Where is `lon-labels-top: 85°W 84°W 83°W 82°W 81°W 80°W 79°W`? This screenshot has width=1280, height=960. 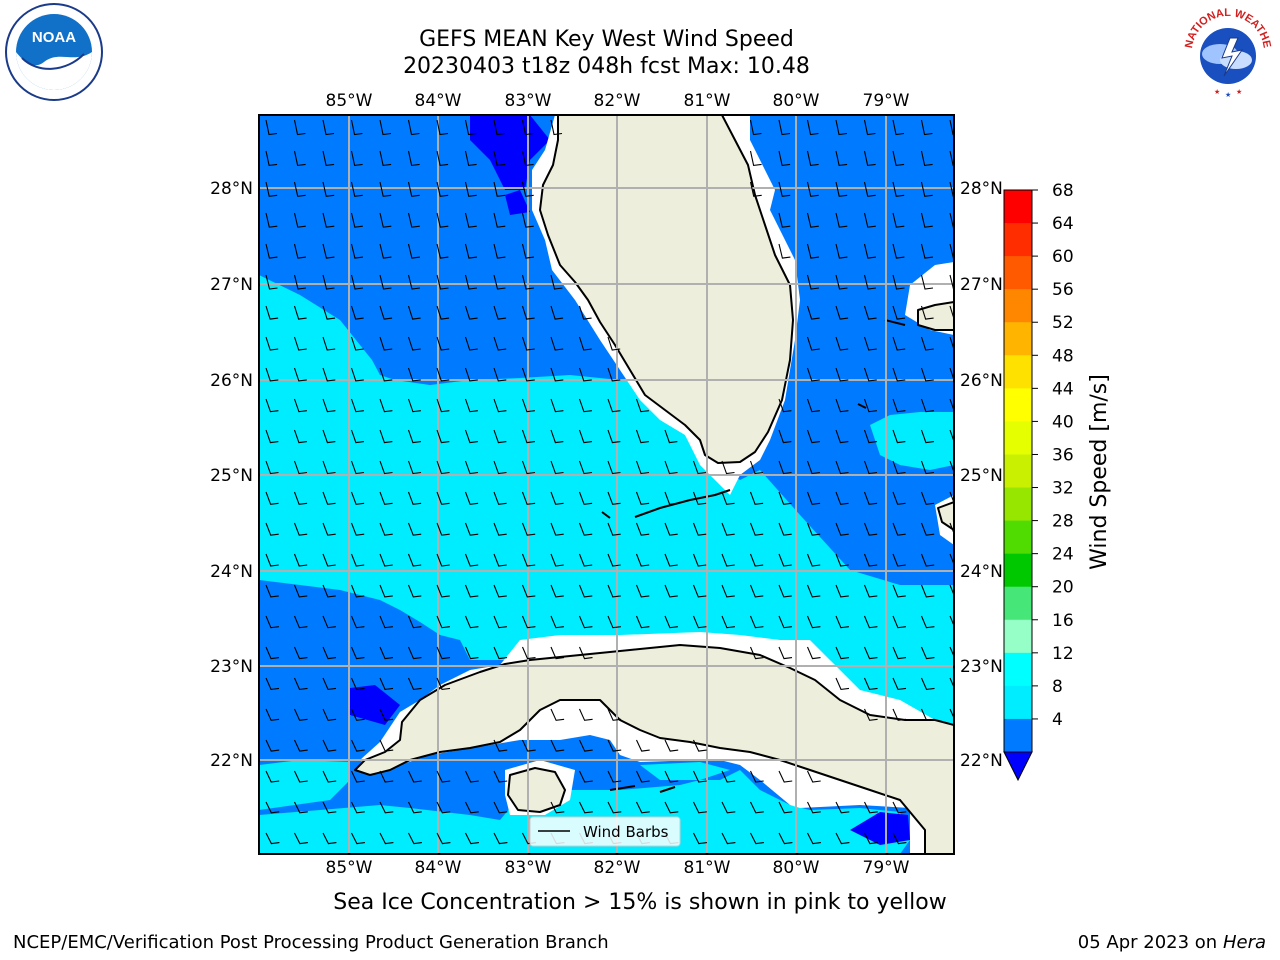
lon-labels-top: 85°W 84°W 83°W 82°W 81°W 80°W 79°W is located at coordinates (618, 101).